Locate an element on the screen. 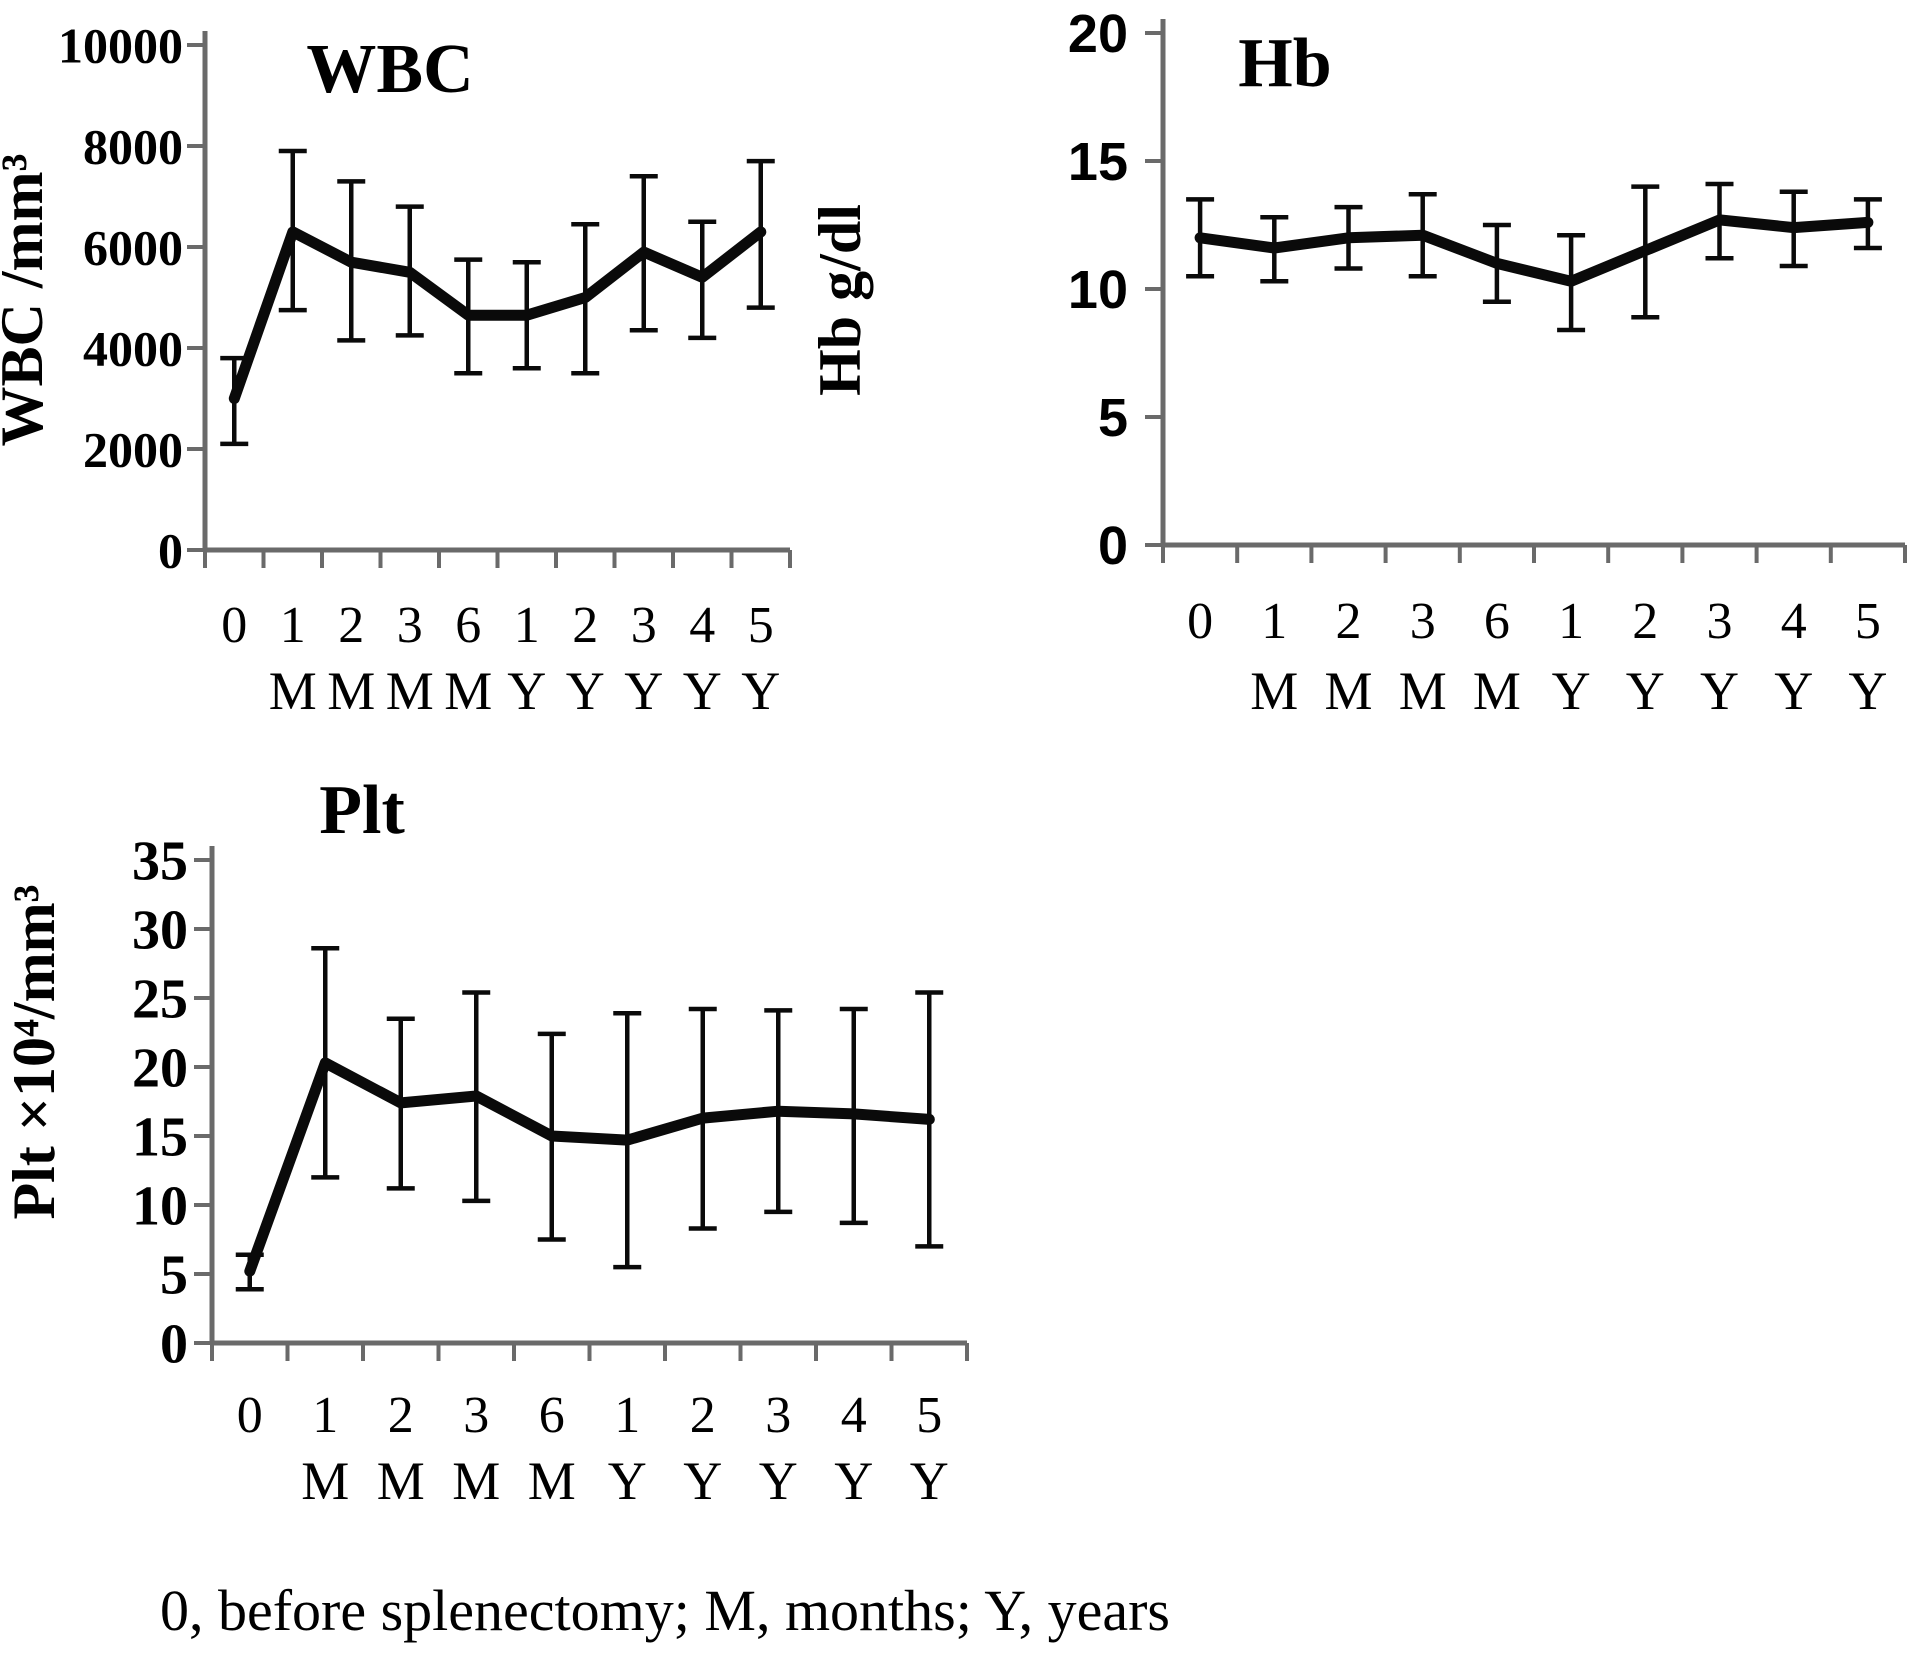  y-tick-label: 35 is located at coordinates (160, 862).